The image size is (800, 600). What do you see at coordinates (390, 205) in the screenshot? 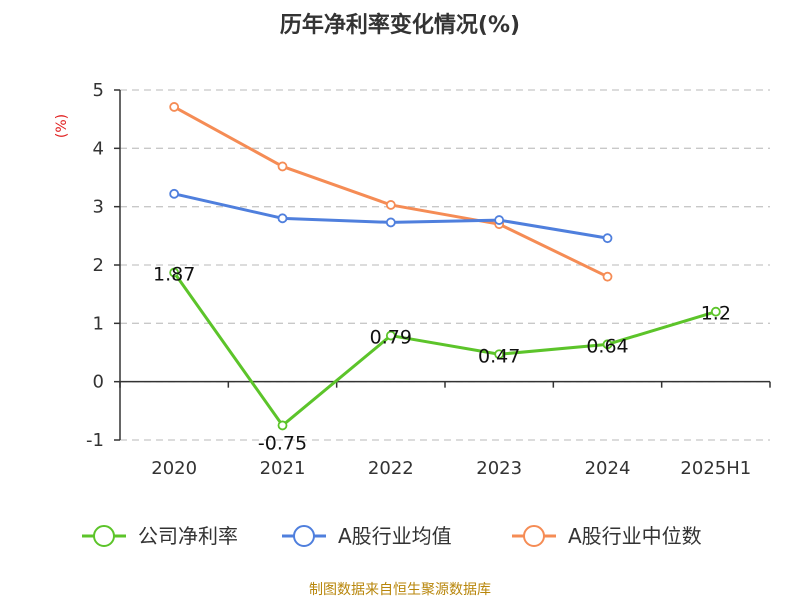
I see `data-point-s2-2022` at bounding box center [390, 205].